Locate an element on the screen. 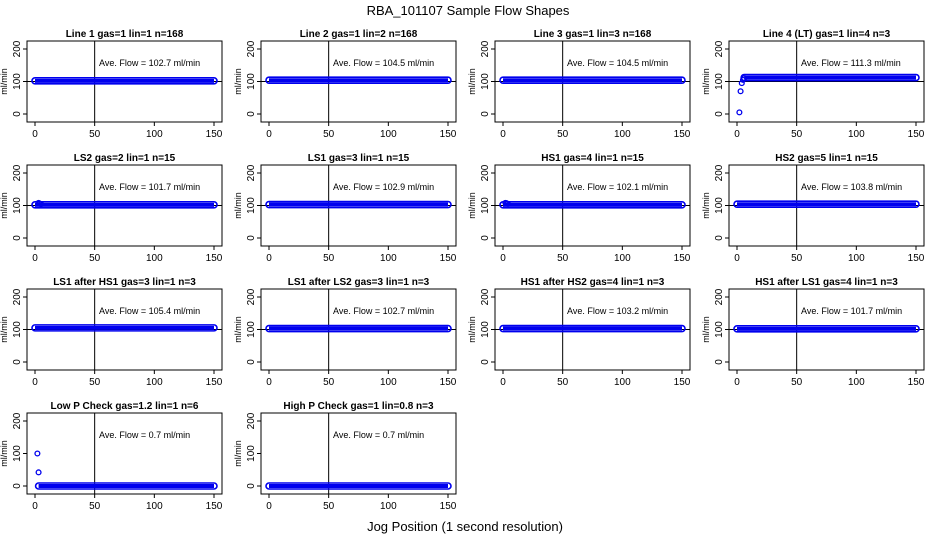 This screenshot has height=540, width=936. panel-title: LS1 after HS1 gas=3 lin=1 n=3 is located at coordinates (124, 282).